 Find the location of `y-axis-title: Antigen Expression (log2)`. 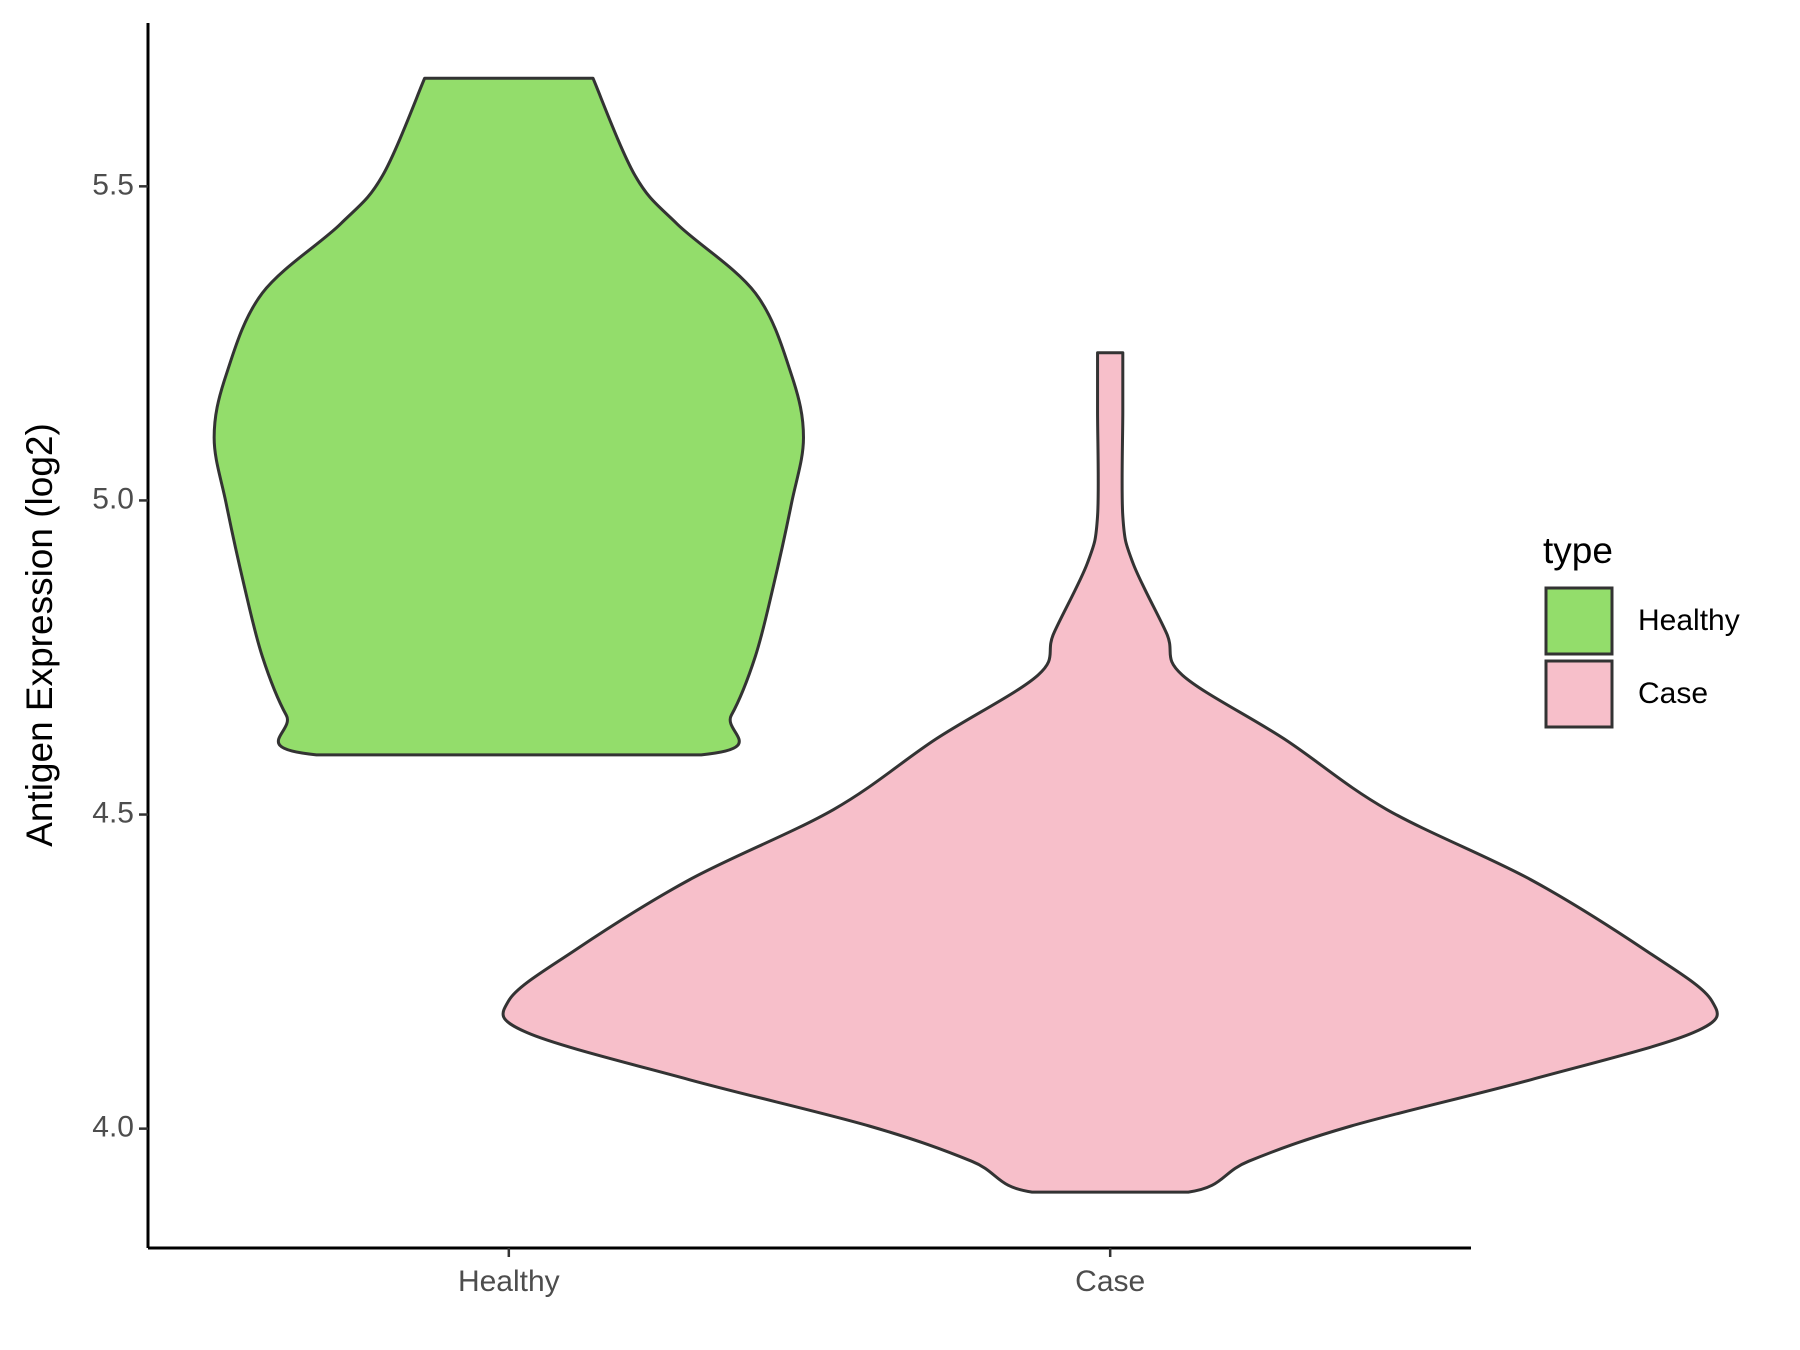

y-axis-title: Antigen Expression (log2) is located at coordinates (39, 635).